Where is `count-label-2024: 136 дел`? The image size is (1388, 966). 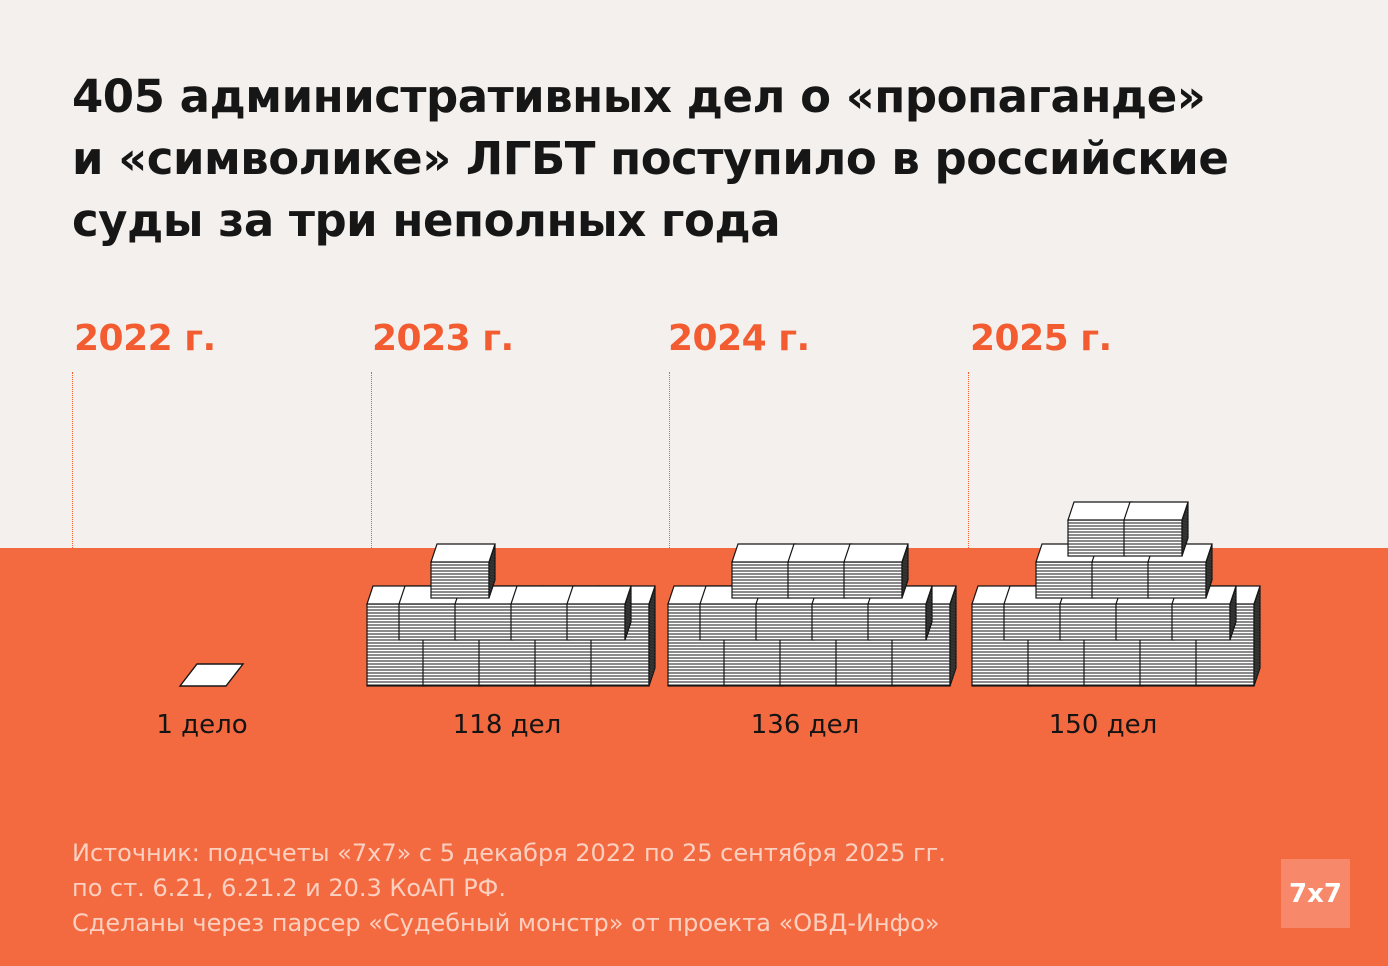
count-label-2024: 136 дел is located at coordinates (805, 725).